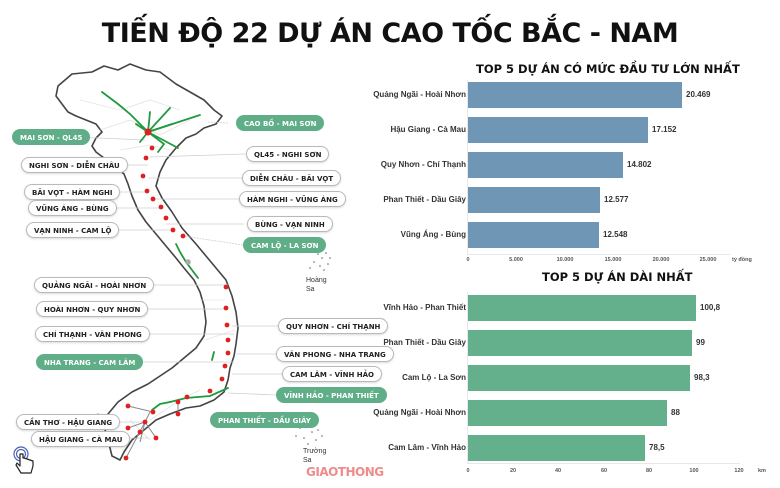 This screenshot has height=488, width=780. I want to click on x-tick: 15.000, so click(613, 260).